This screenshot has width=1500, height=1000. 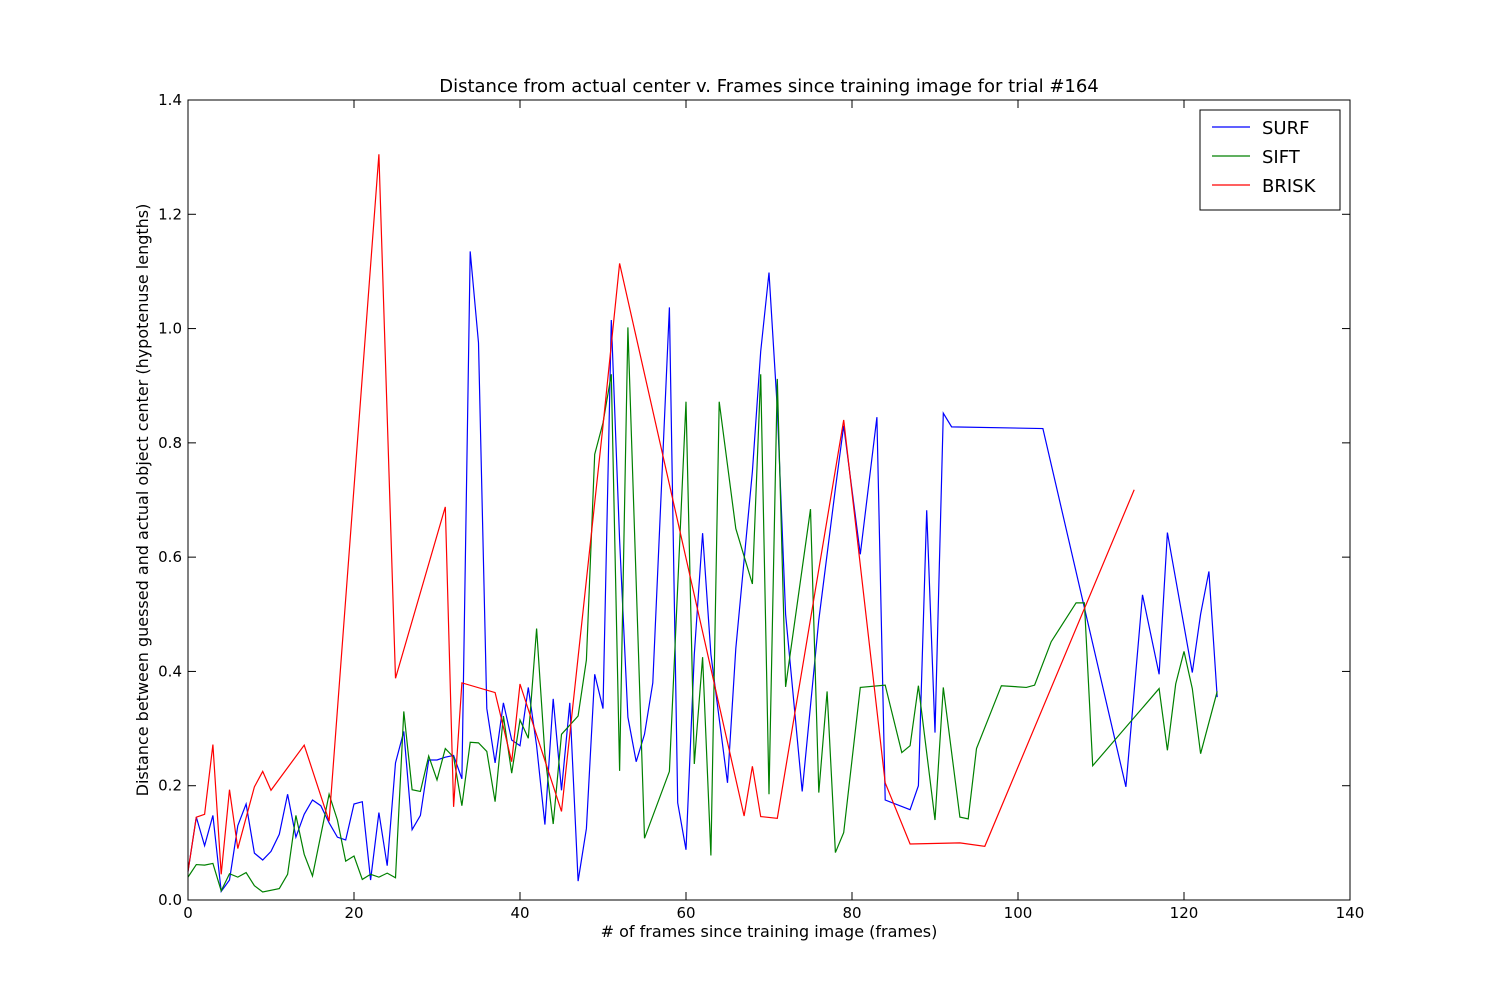 I want to click on y-tick-label: 1.2, so click(x=170, y=214).